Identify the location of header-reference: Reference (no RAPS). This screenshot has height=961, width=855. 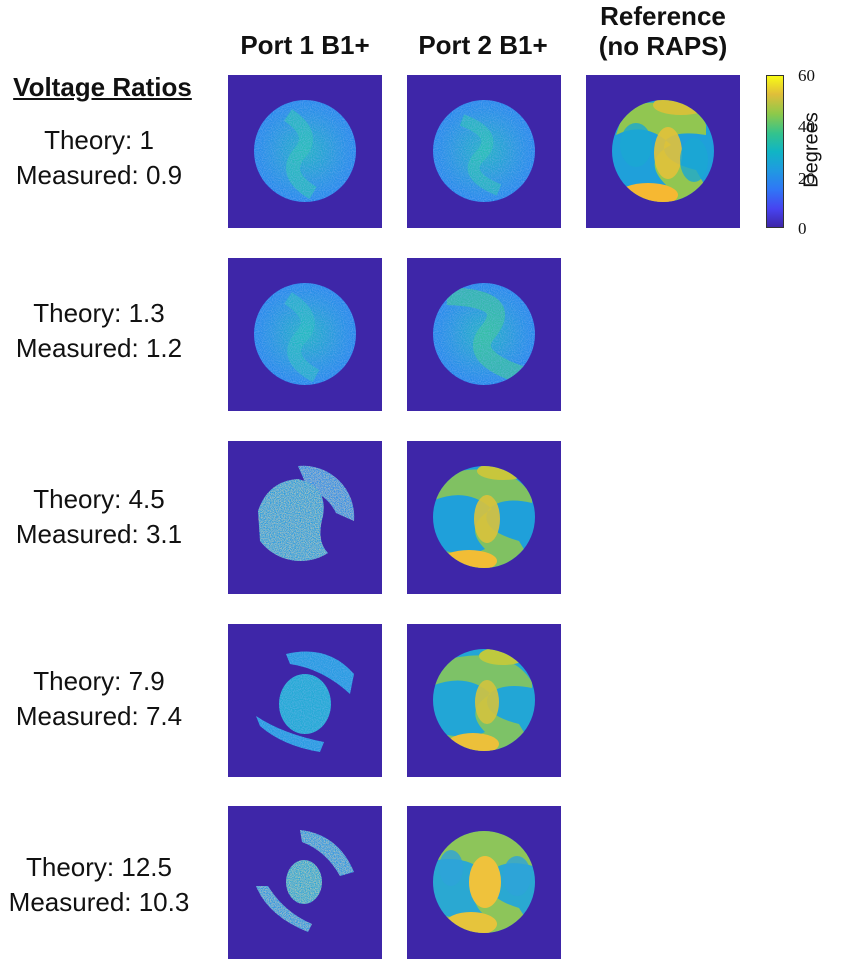
(663, 31).